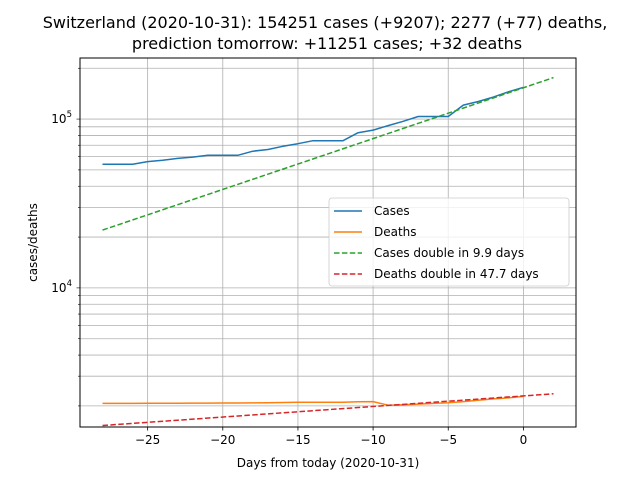 Image resolution: width=640 pixels, height=480 pixels. I want to click on y-tick-label: 10⁵, so click(61, 118).